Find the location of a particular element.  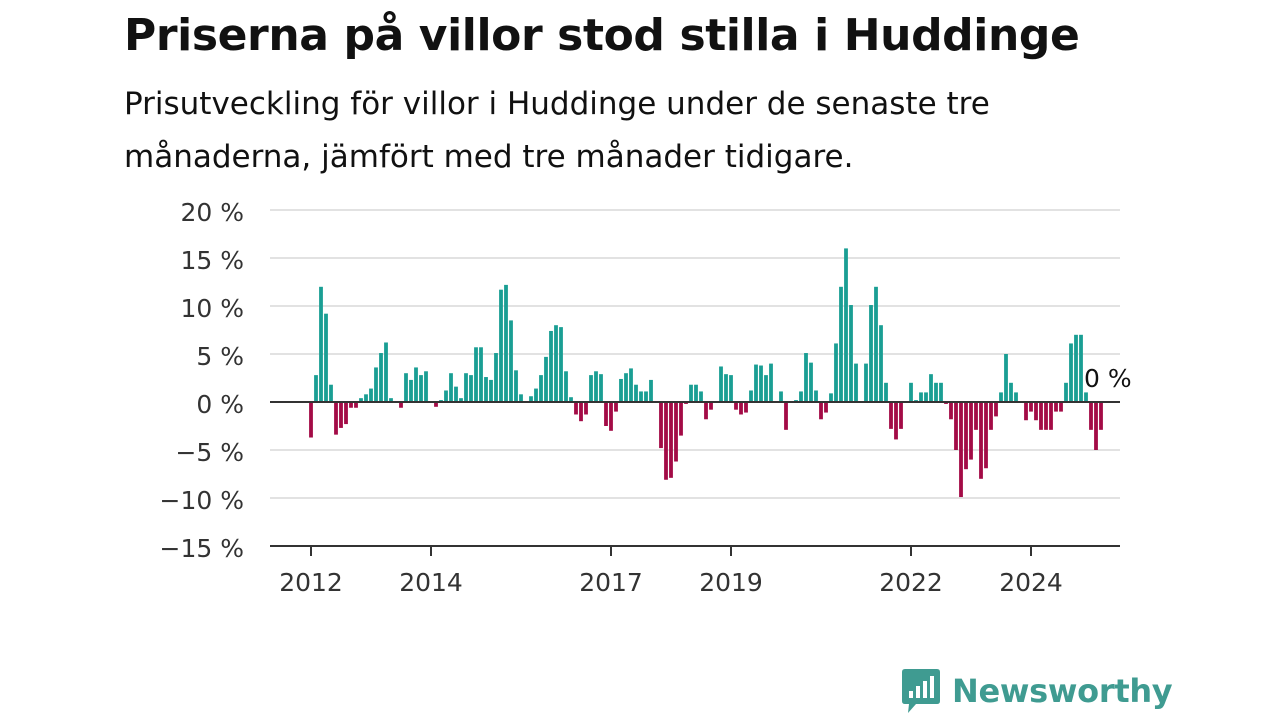

x-tick-label: 2014 is located at coordinates (431, 582).